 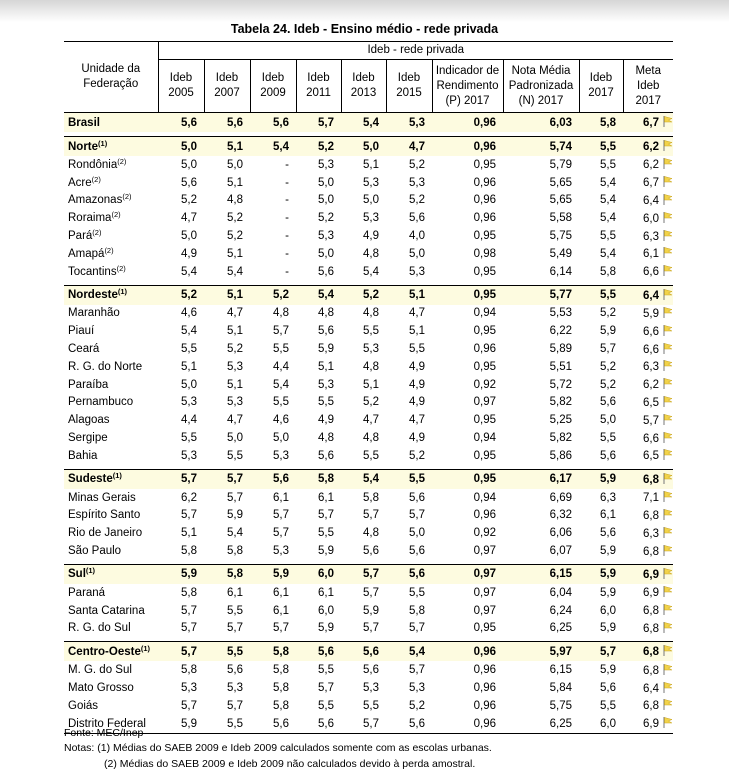 I want to click on cell: 0,97, so click(x=484, y=551).